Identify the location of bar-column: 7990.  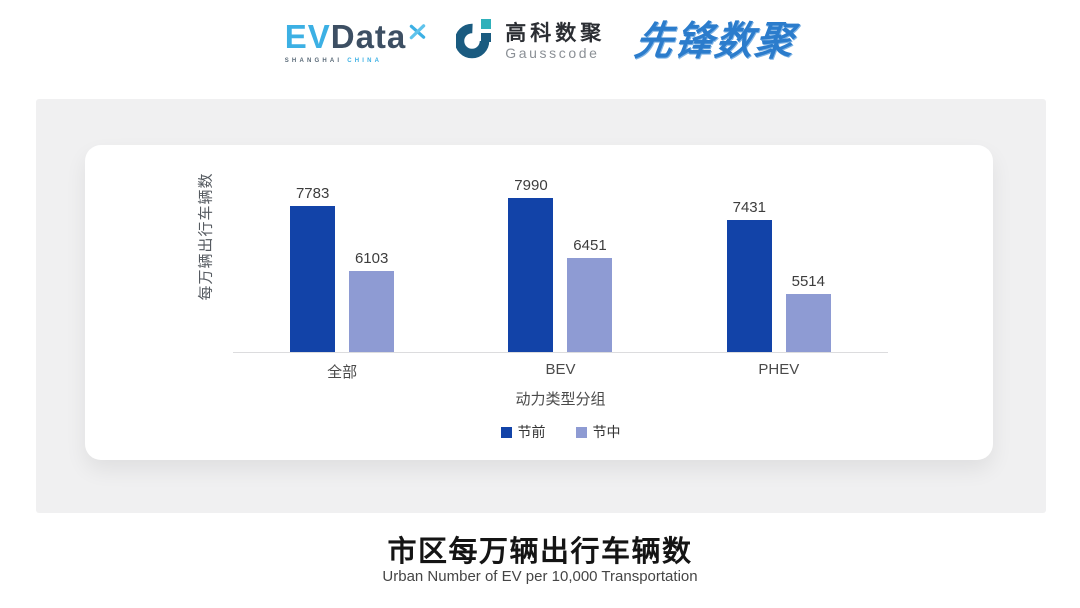
(531, 248).